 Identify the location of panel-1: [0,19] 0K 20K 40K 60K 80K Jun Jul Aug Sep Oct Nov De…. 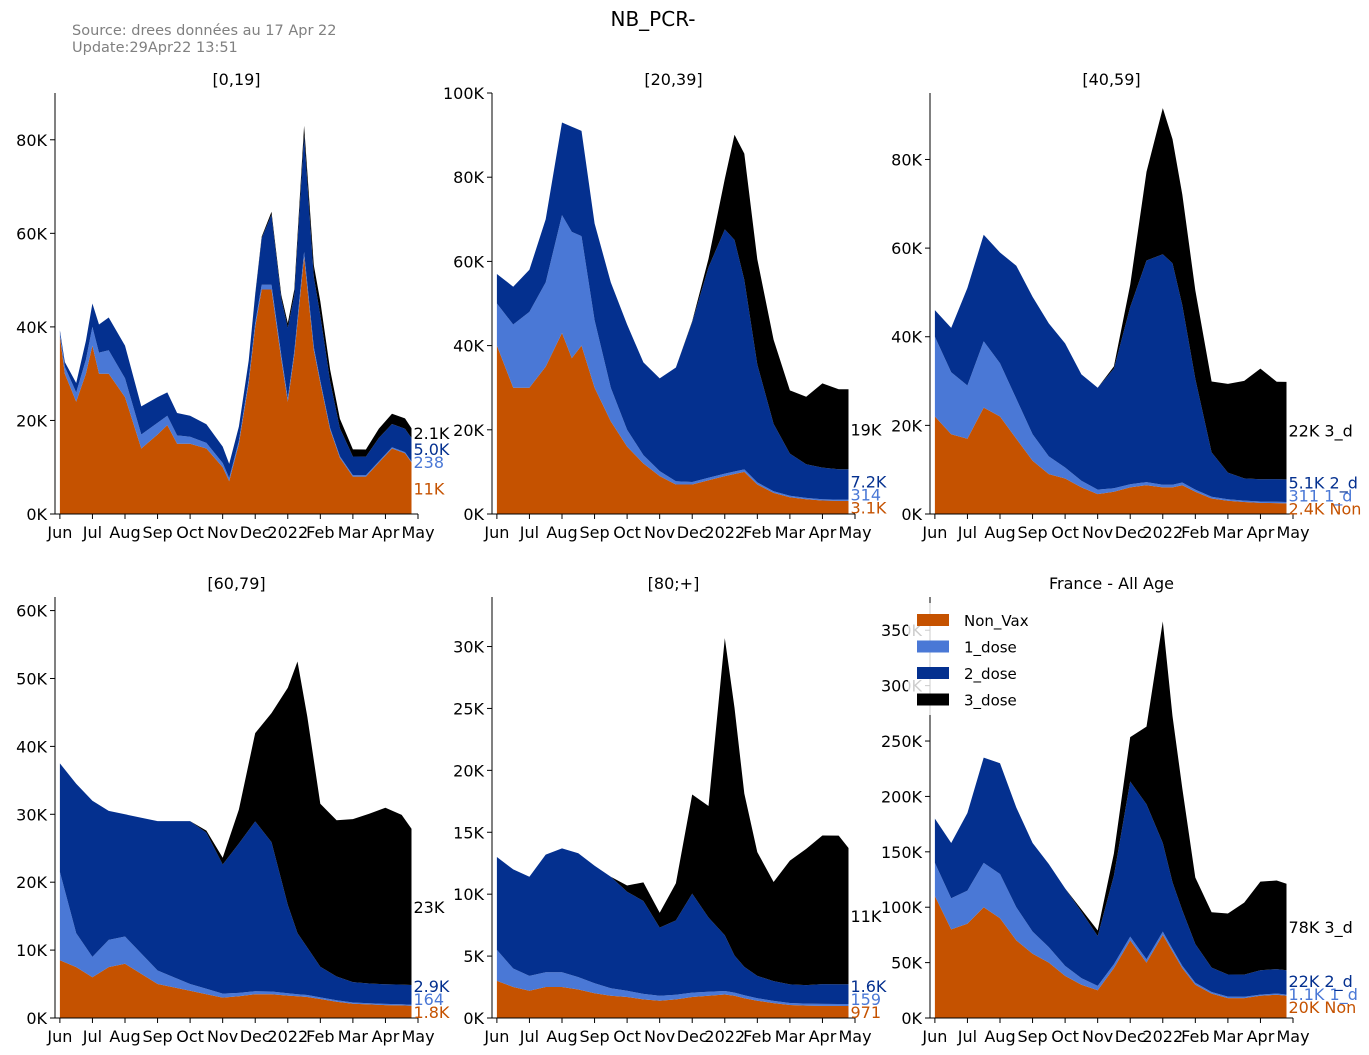
(233, 306).